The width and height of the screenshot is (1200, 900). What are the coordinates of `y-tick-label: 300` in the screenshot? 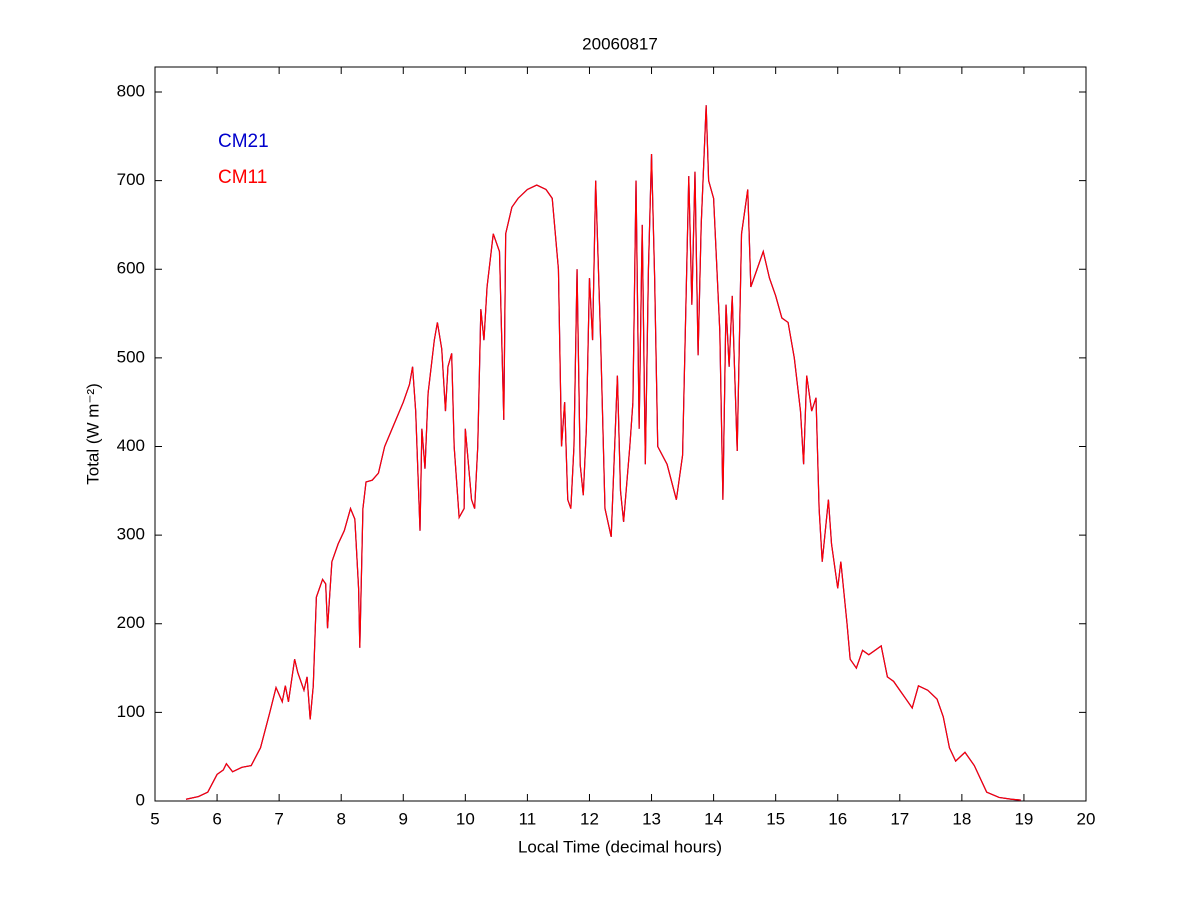 It's located at (131, 534).